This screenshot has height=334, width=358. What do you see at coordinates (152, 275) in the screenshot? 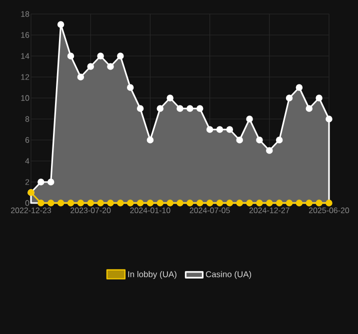
I see `legend-label: In lobby (UA)` at bounding box center [152, 275].